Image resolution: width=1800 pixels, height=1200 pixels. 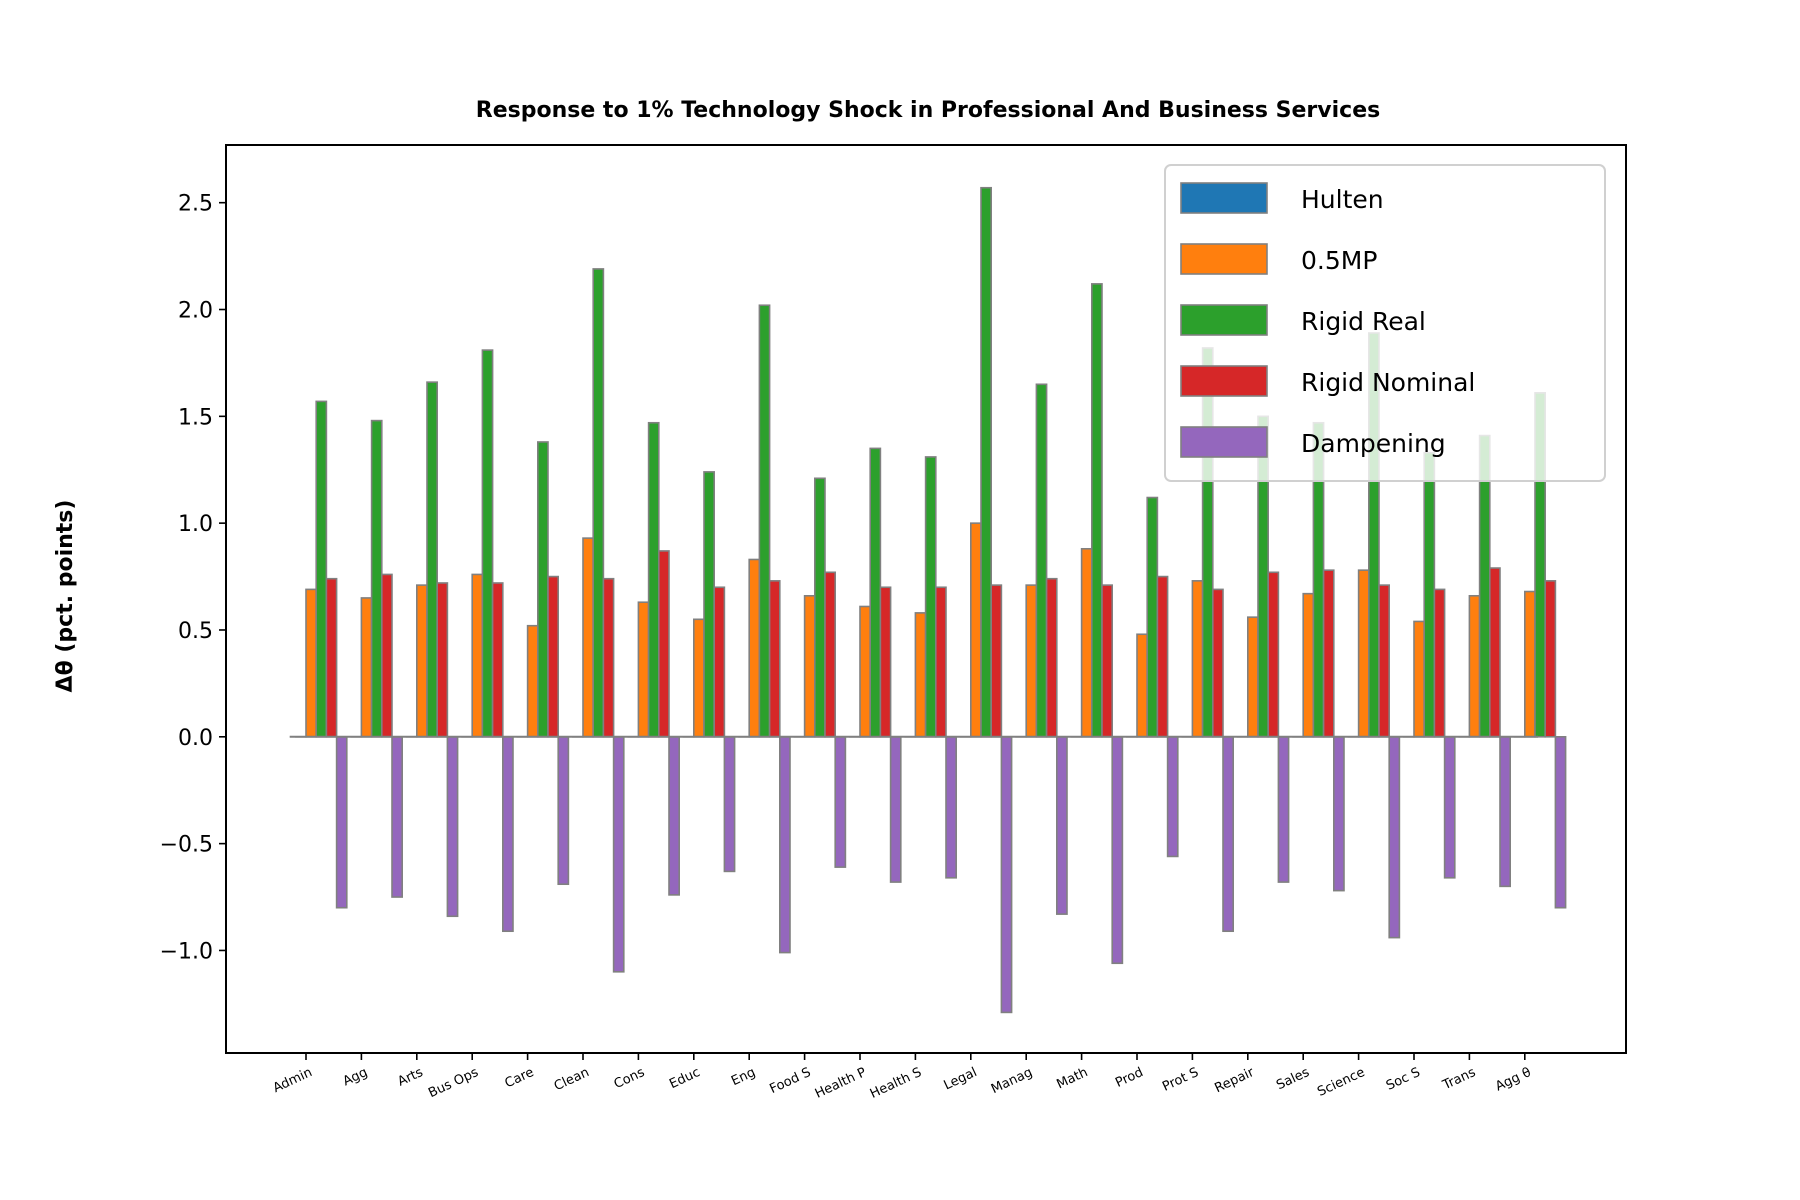 What do you see at coordinates (195, 738) in the screenshot?
I see `y-tick-label: 0.0` at bounding box center [195, 738].